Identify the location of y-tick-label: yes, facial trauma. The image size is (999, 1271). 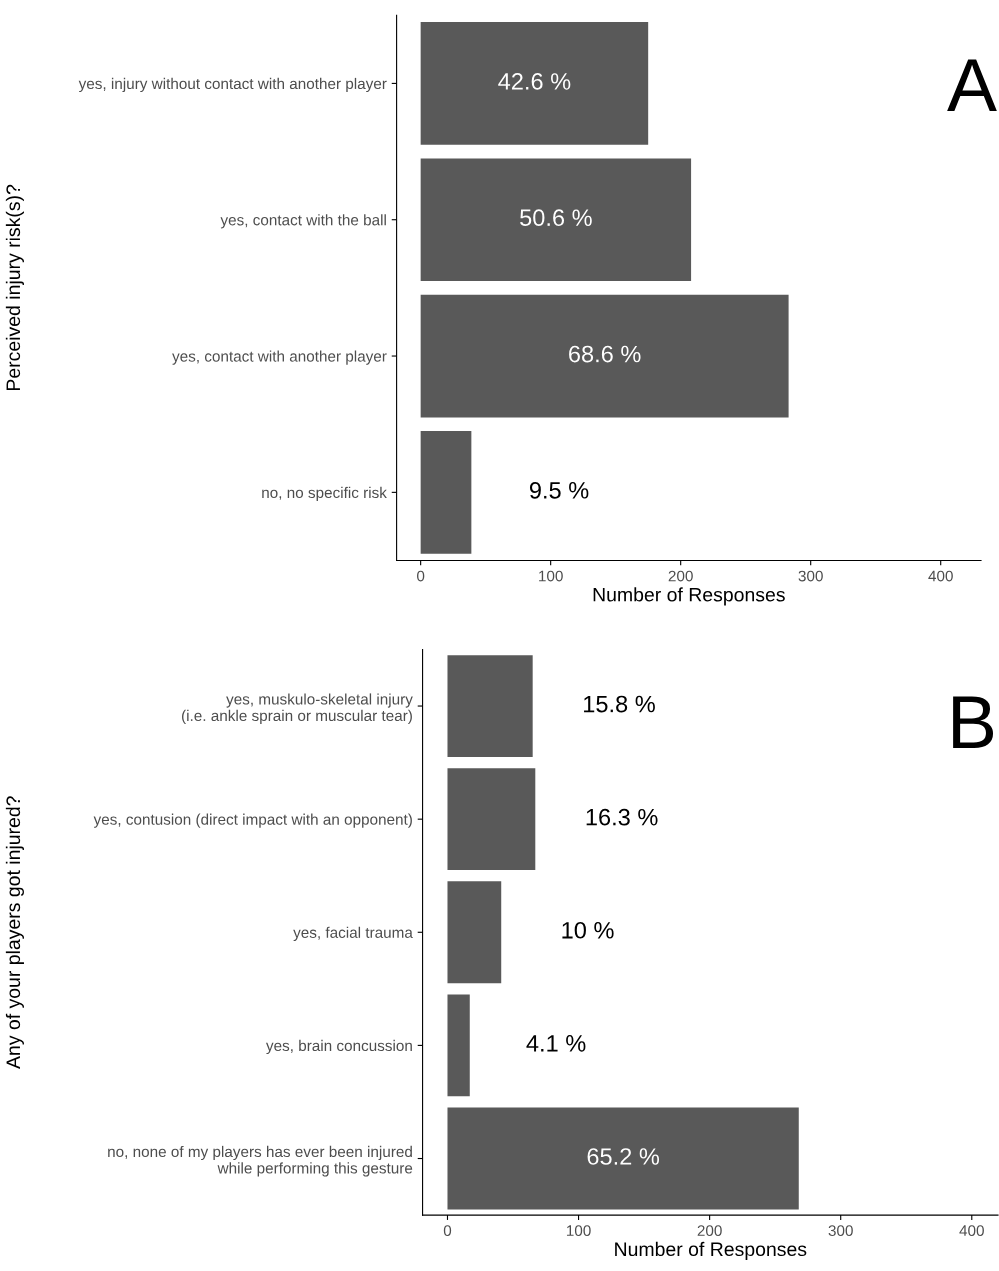
(353, 933).